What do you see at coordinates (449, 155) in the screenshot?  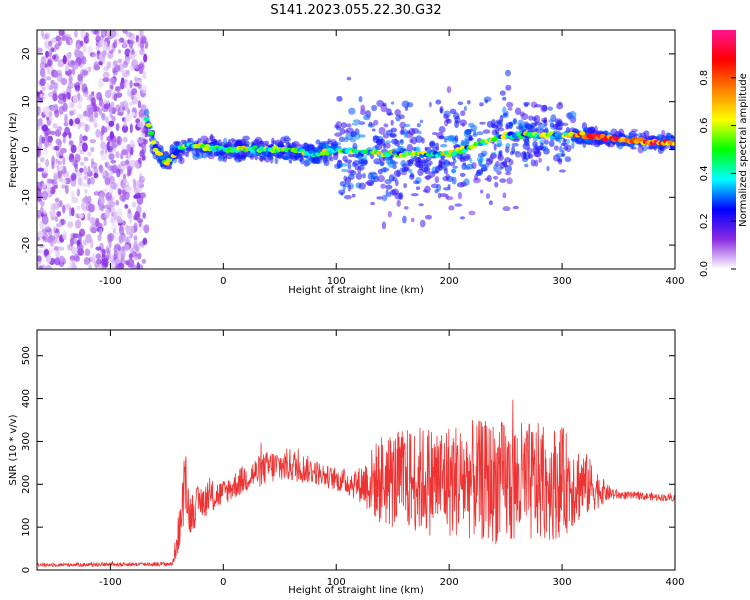 I see `spectrogram-ridge-cell` at bounding box center [449, 155].